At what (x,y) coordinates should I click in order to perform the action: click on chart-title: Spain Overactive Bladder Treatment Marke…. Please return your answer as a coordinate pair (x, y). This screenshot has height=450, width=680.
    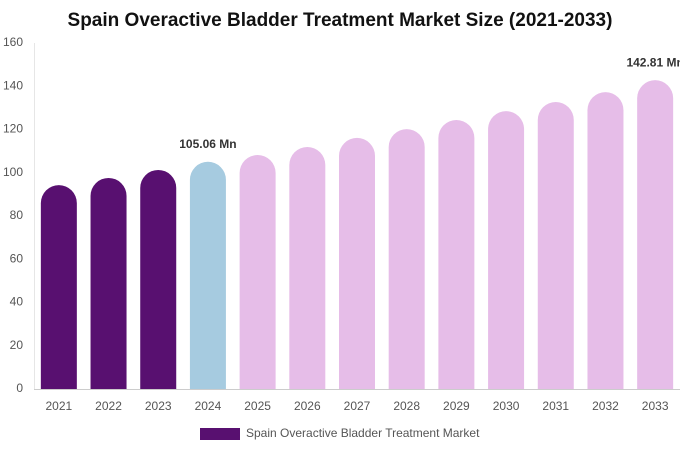
    Looking at the image, I should click on (340, 20).